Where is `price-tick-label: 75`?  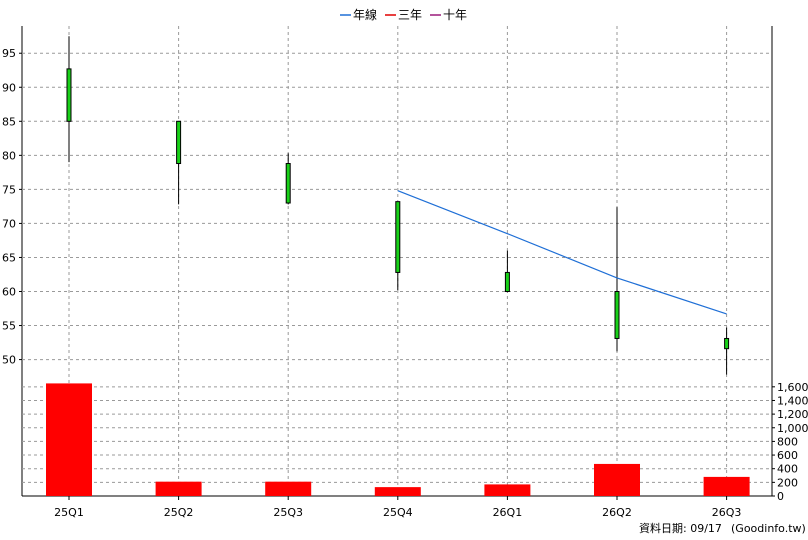
price-tick-label: 75 is located at coordinates (9, 189).